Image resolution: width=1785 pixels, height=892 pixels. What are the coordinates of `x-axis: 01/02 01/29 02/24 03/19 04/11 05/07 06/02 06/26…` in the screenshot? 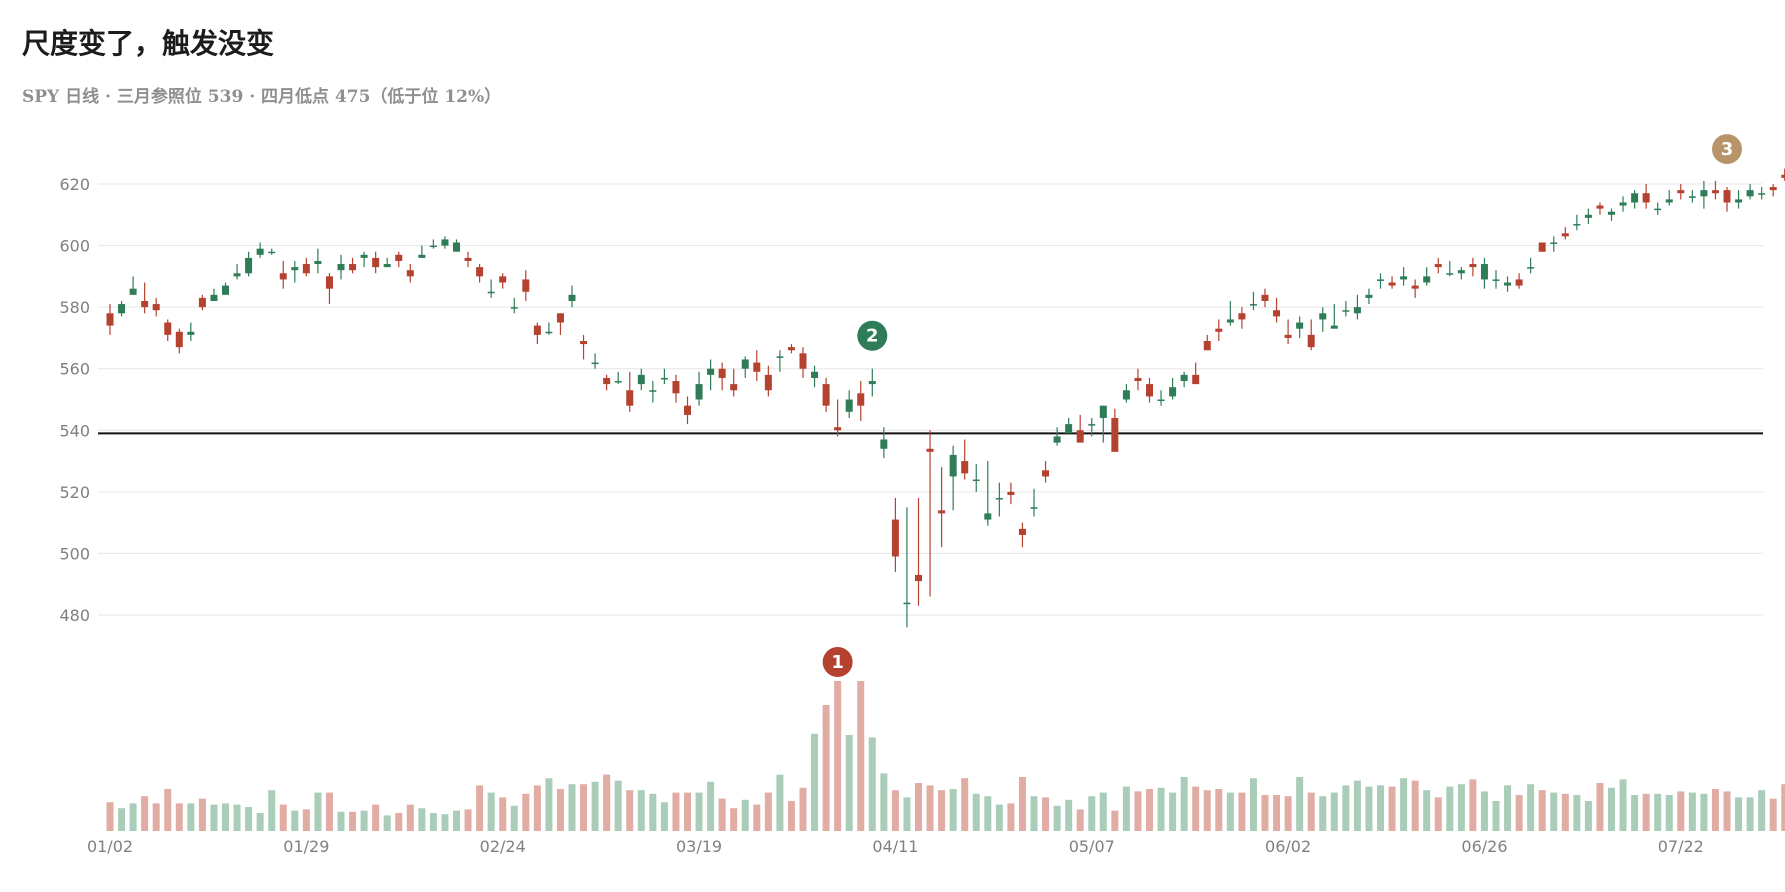 It's located at (895, 846).